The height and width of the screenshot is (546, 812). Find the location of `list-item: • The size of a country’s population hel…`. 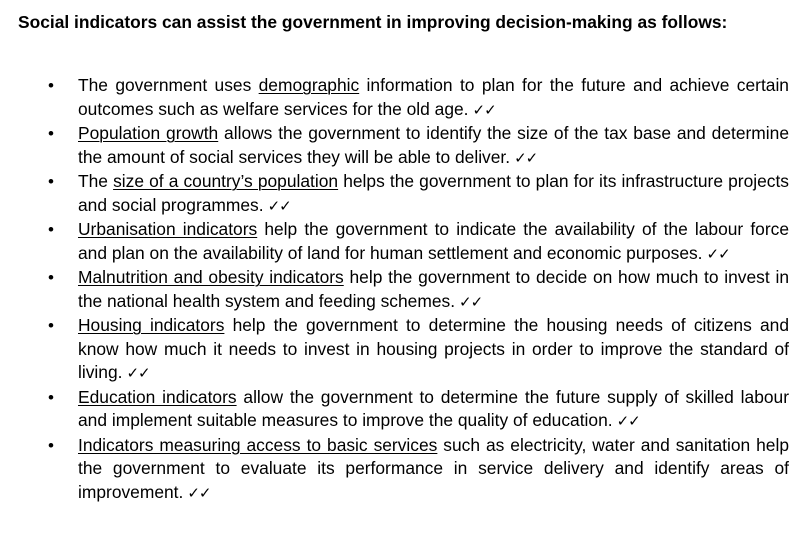

list-item: • The size of a country’s population hel… is located at coordinates (394, 194).